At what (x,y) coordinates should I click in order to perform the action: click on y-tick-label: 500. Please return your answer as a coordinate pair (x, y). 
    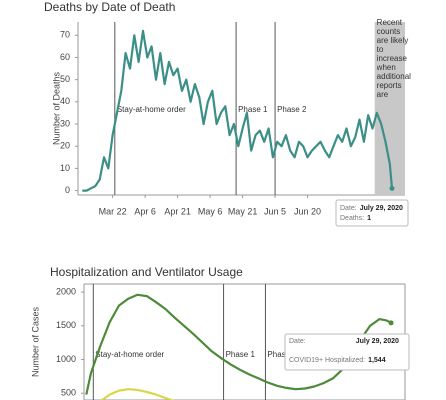
    Looking at the image, I should click on (68, 393).